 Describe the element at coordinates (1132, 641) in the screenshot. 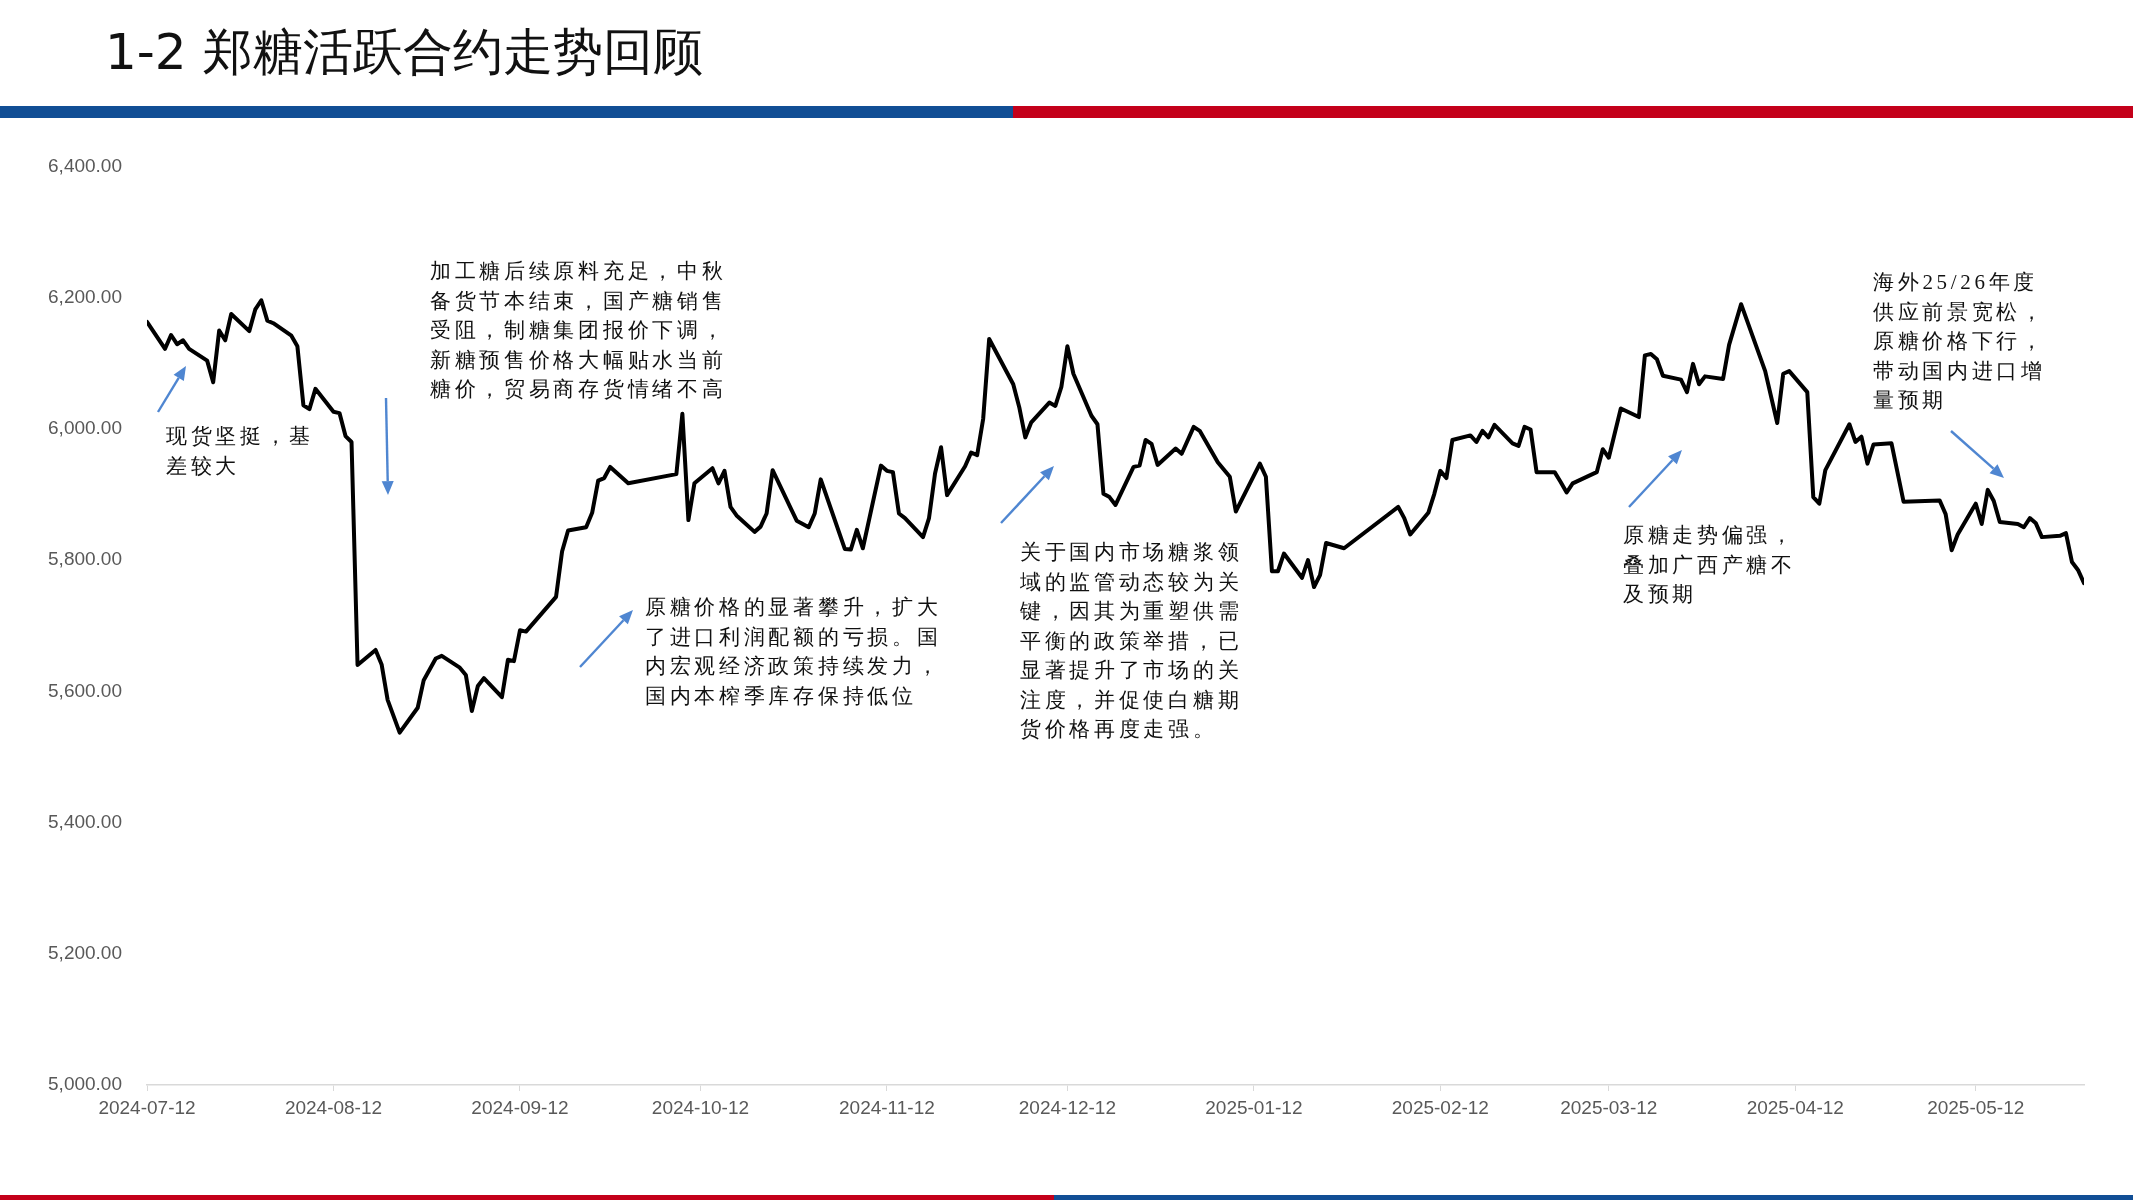

I see `annotation: 关于国内市场糖浆领域的监管动态较为关键，因其为重塑供需平衡的政策举措，已显著提升了市场的关注度，并促使白糖期货价格再度走强。` at that location.